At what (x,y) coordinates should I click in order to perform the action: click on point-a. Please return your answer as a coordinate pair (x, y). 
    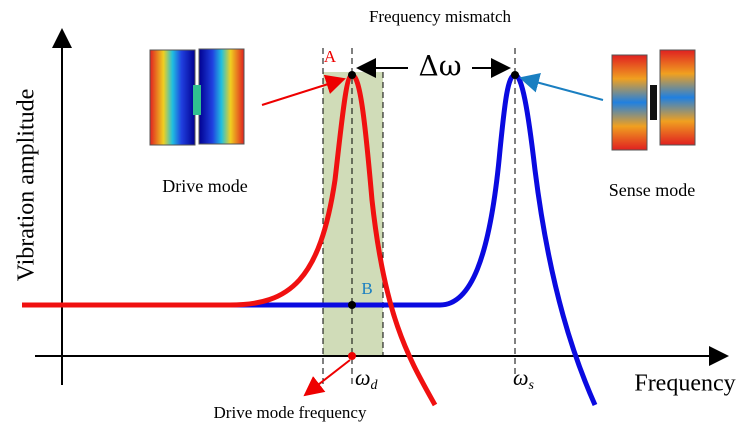
    Looking at the image, I should click on (352, 75).